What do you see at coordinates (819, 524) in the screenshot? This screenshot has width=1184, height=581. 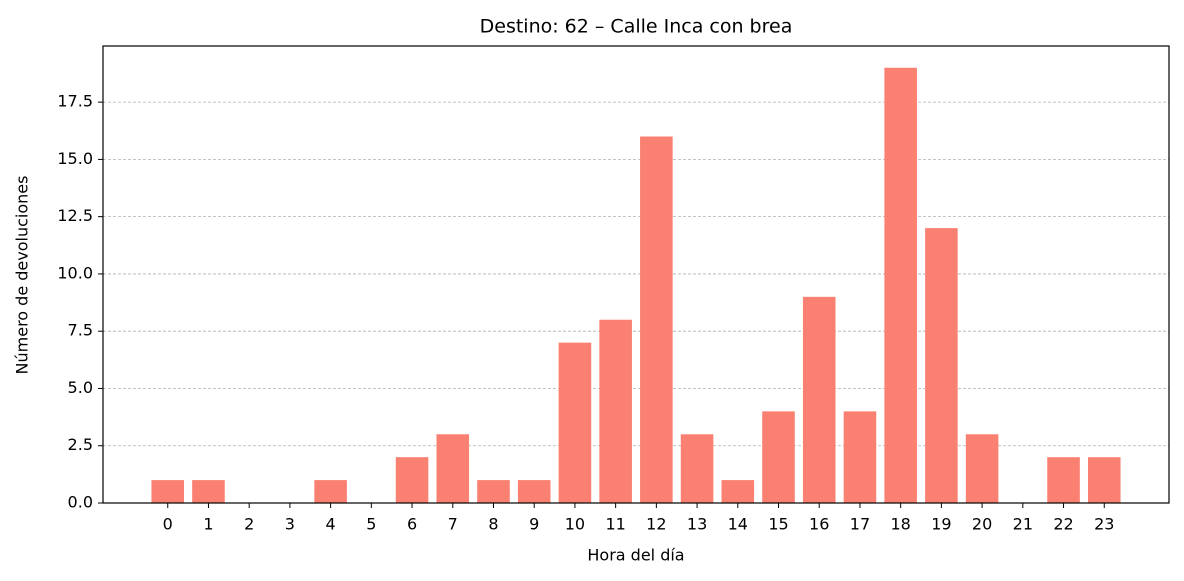 I see `x-tick-label: 16` at bounding box center [819, 524].